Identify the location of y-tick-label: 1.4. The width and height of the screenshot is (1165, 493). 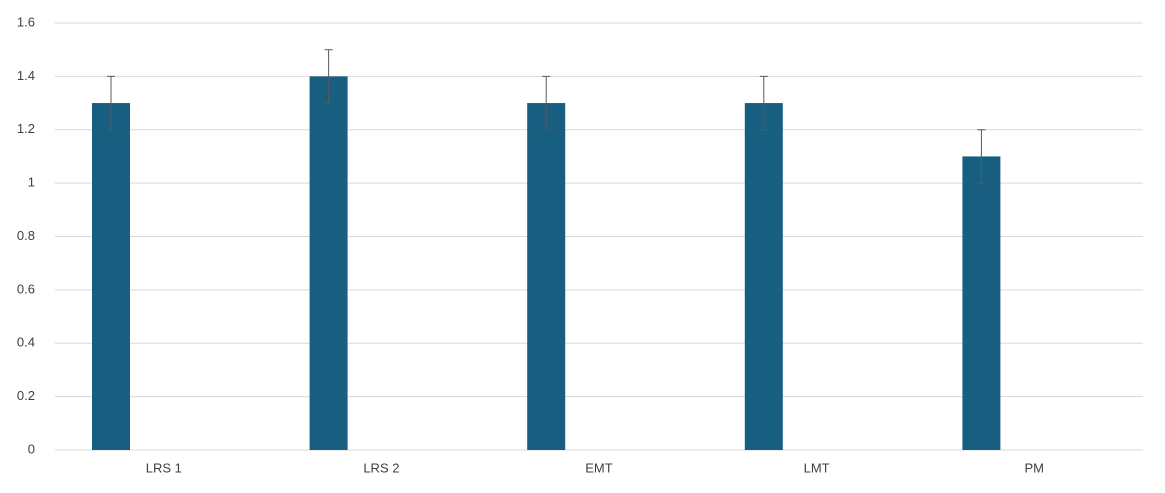
(26, 75).